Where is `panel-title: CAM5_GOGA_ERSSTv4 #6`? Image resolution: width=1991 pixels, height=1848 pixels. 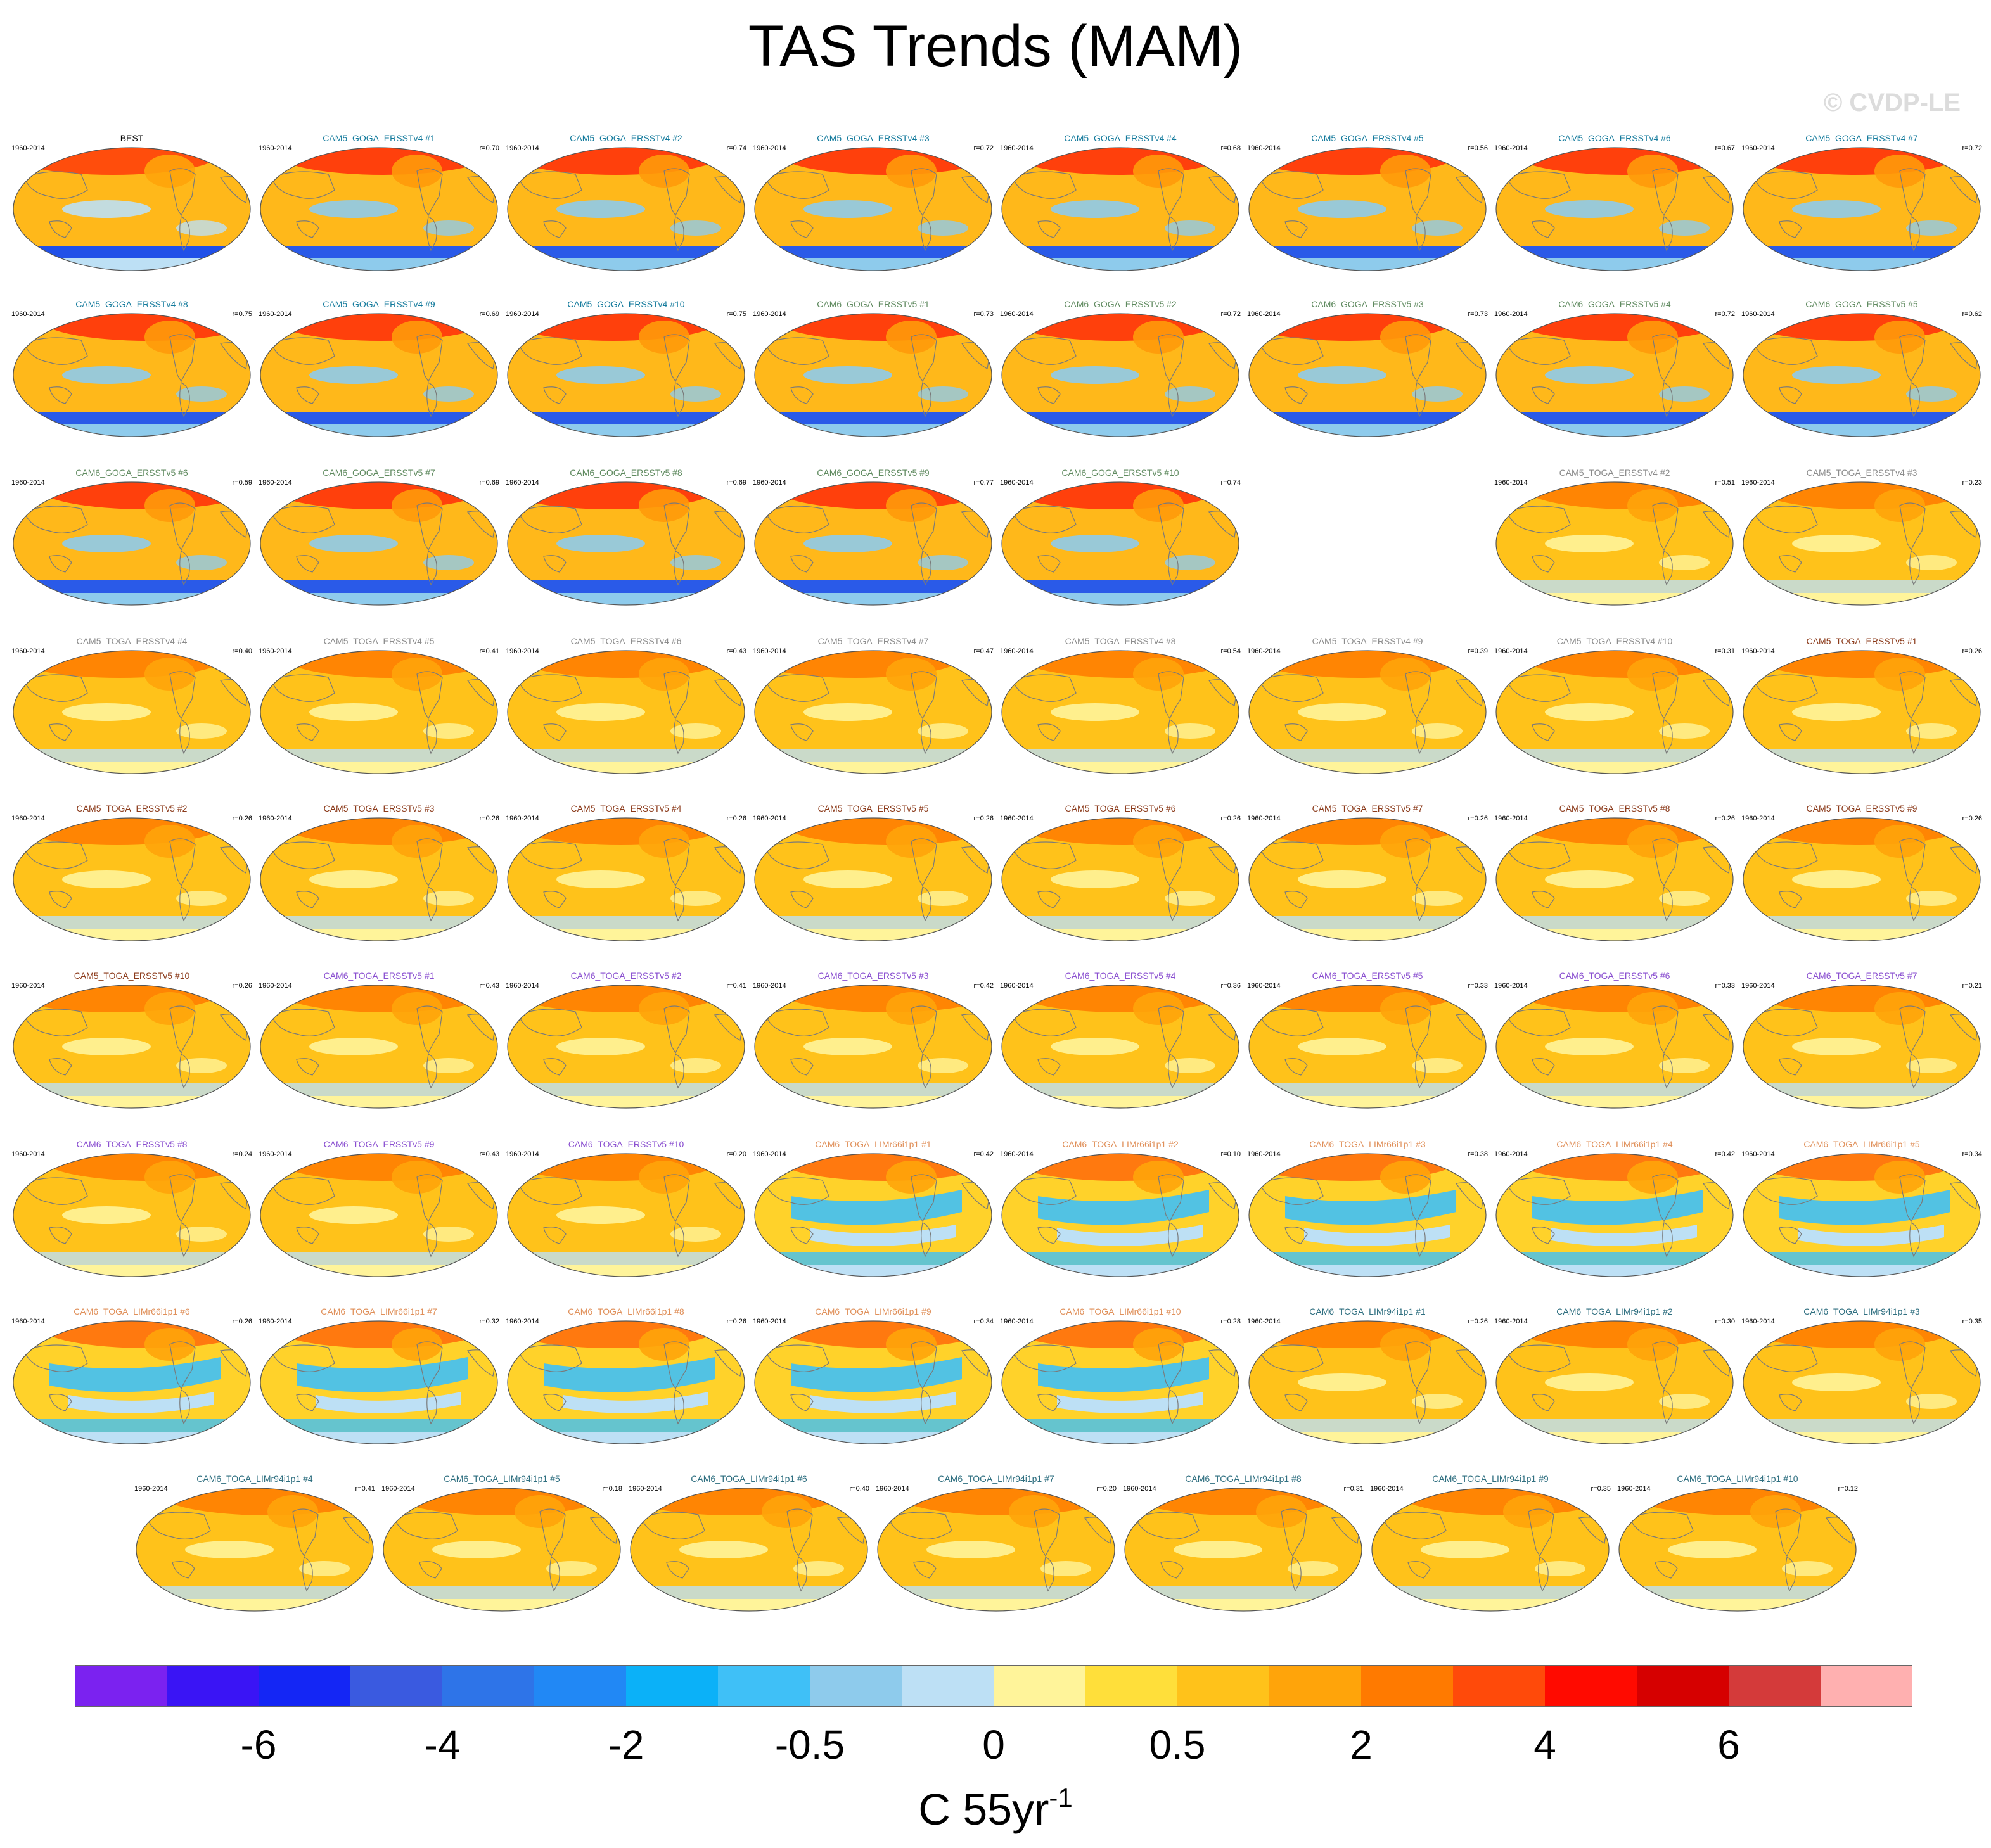 panel-title: CAM5_GOGA_ERSSTv4 #6 is located at coordinates (1614, 138).